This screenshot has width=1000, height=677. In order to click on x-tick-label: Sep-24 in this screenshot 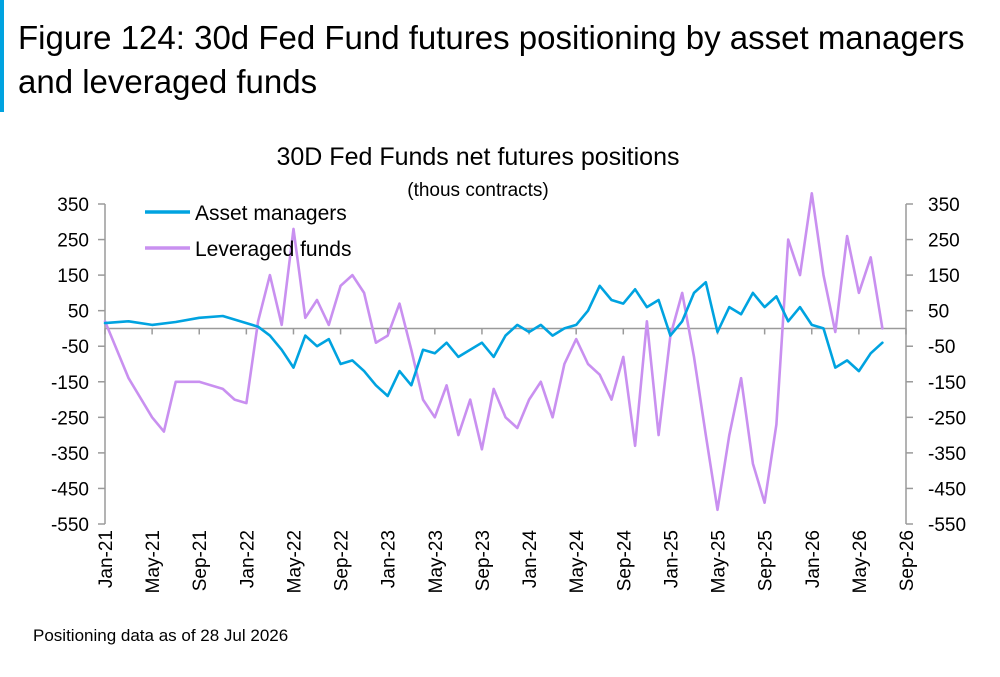, I will do `click(624, 561)`.